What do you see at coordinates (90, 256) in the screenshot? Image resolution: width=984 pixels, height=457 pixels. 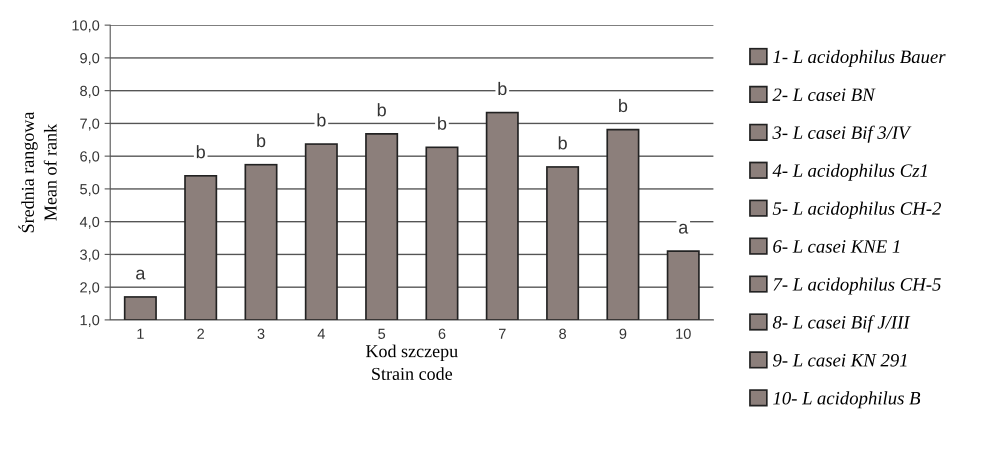 I see `y-tick-label: 3,0` at bounding box center [90, 256].